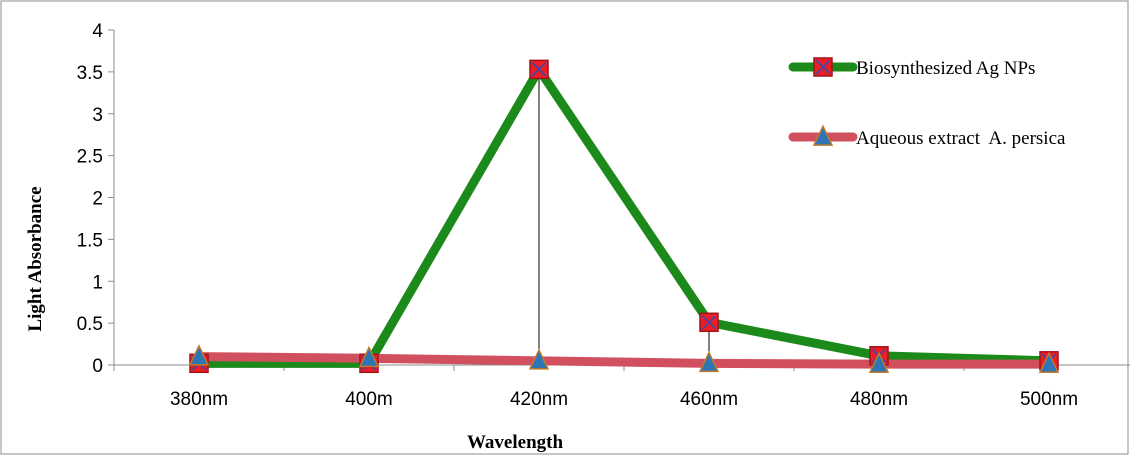 The image size is (1130, 456). I want to click on y-tick-label: 0, so click(97, 366).